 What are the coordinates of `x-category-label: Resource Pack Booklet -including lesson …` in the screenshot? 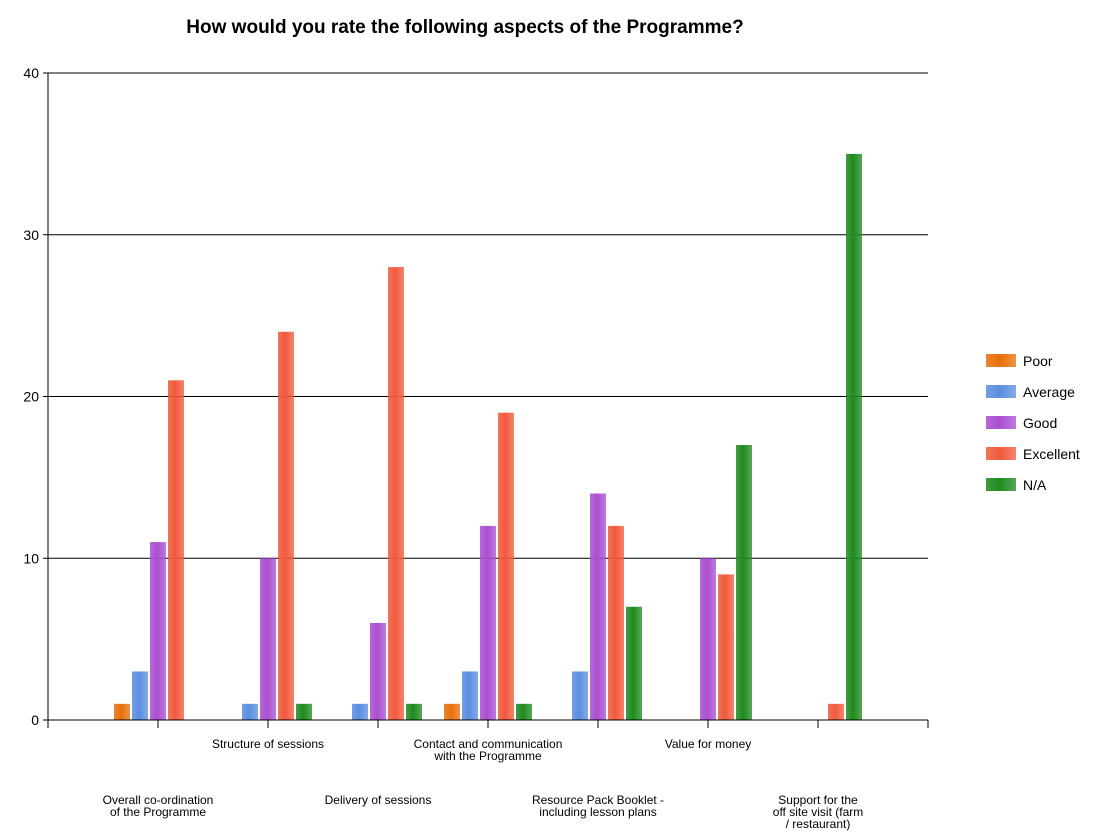 It's located at (598, 806).